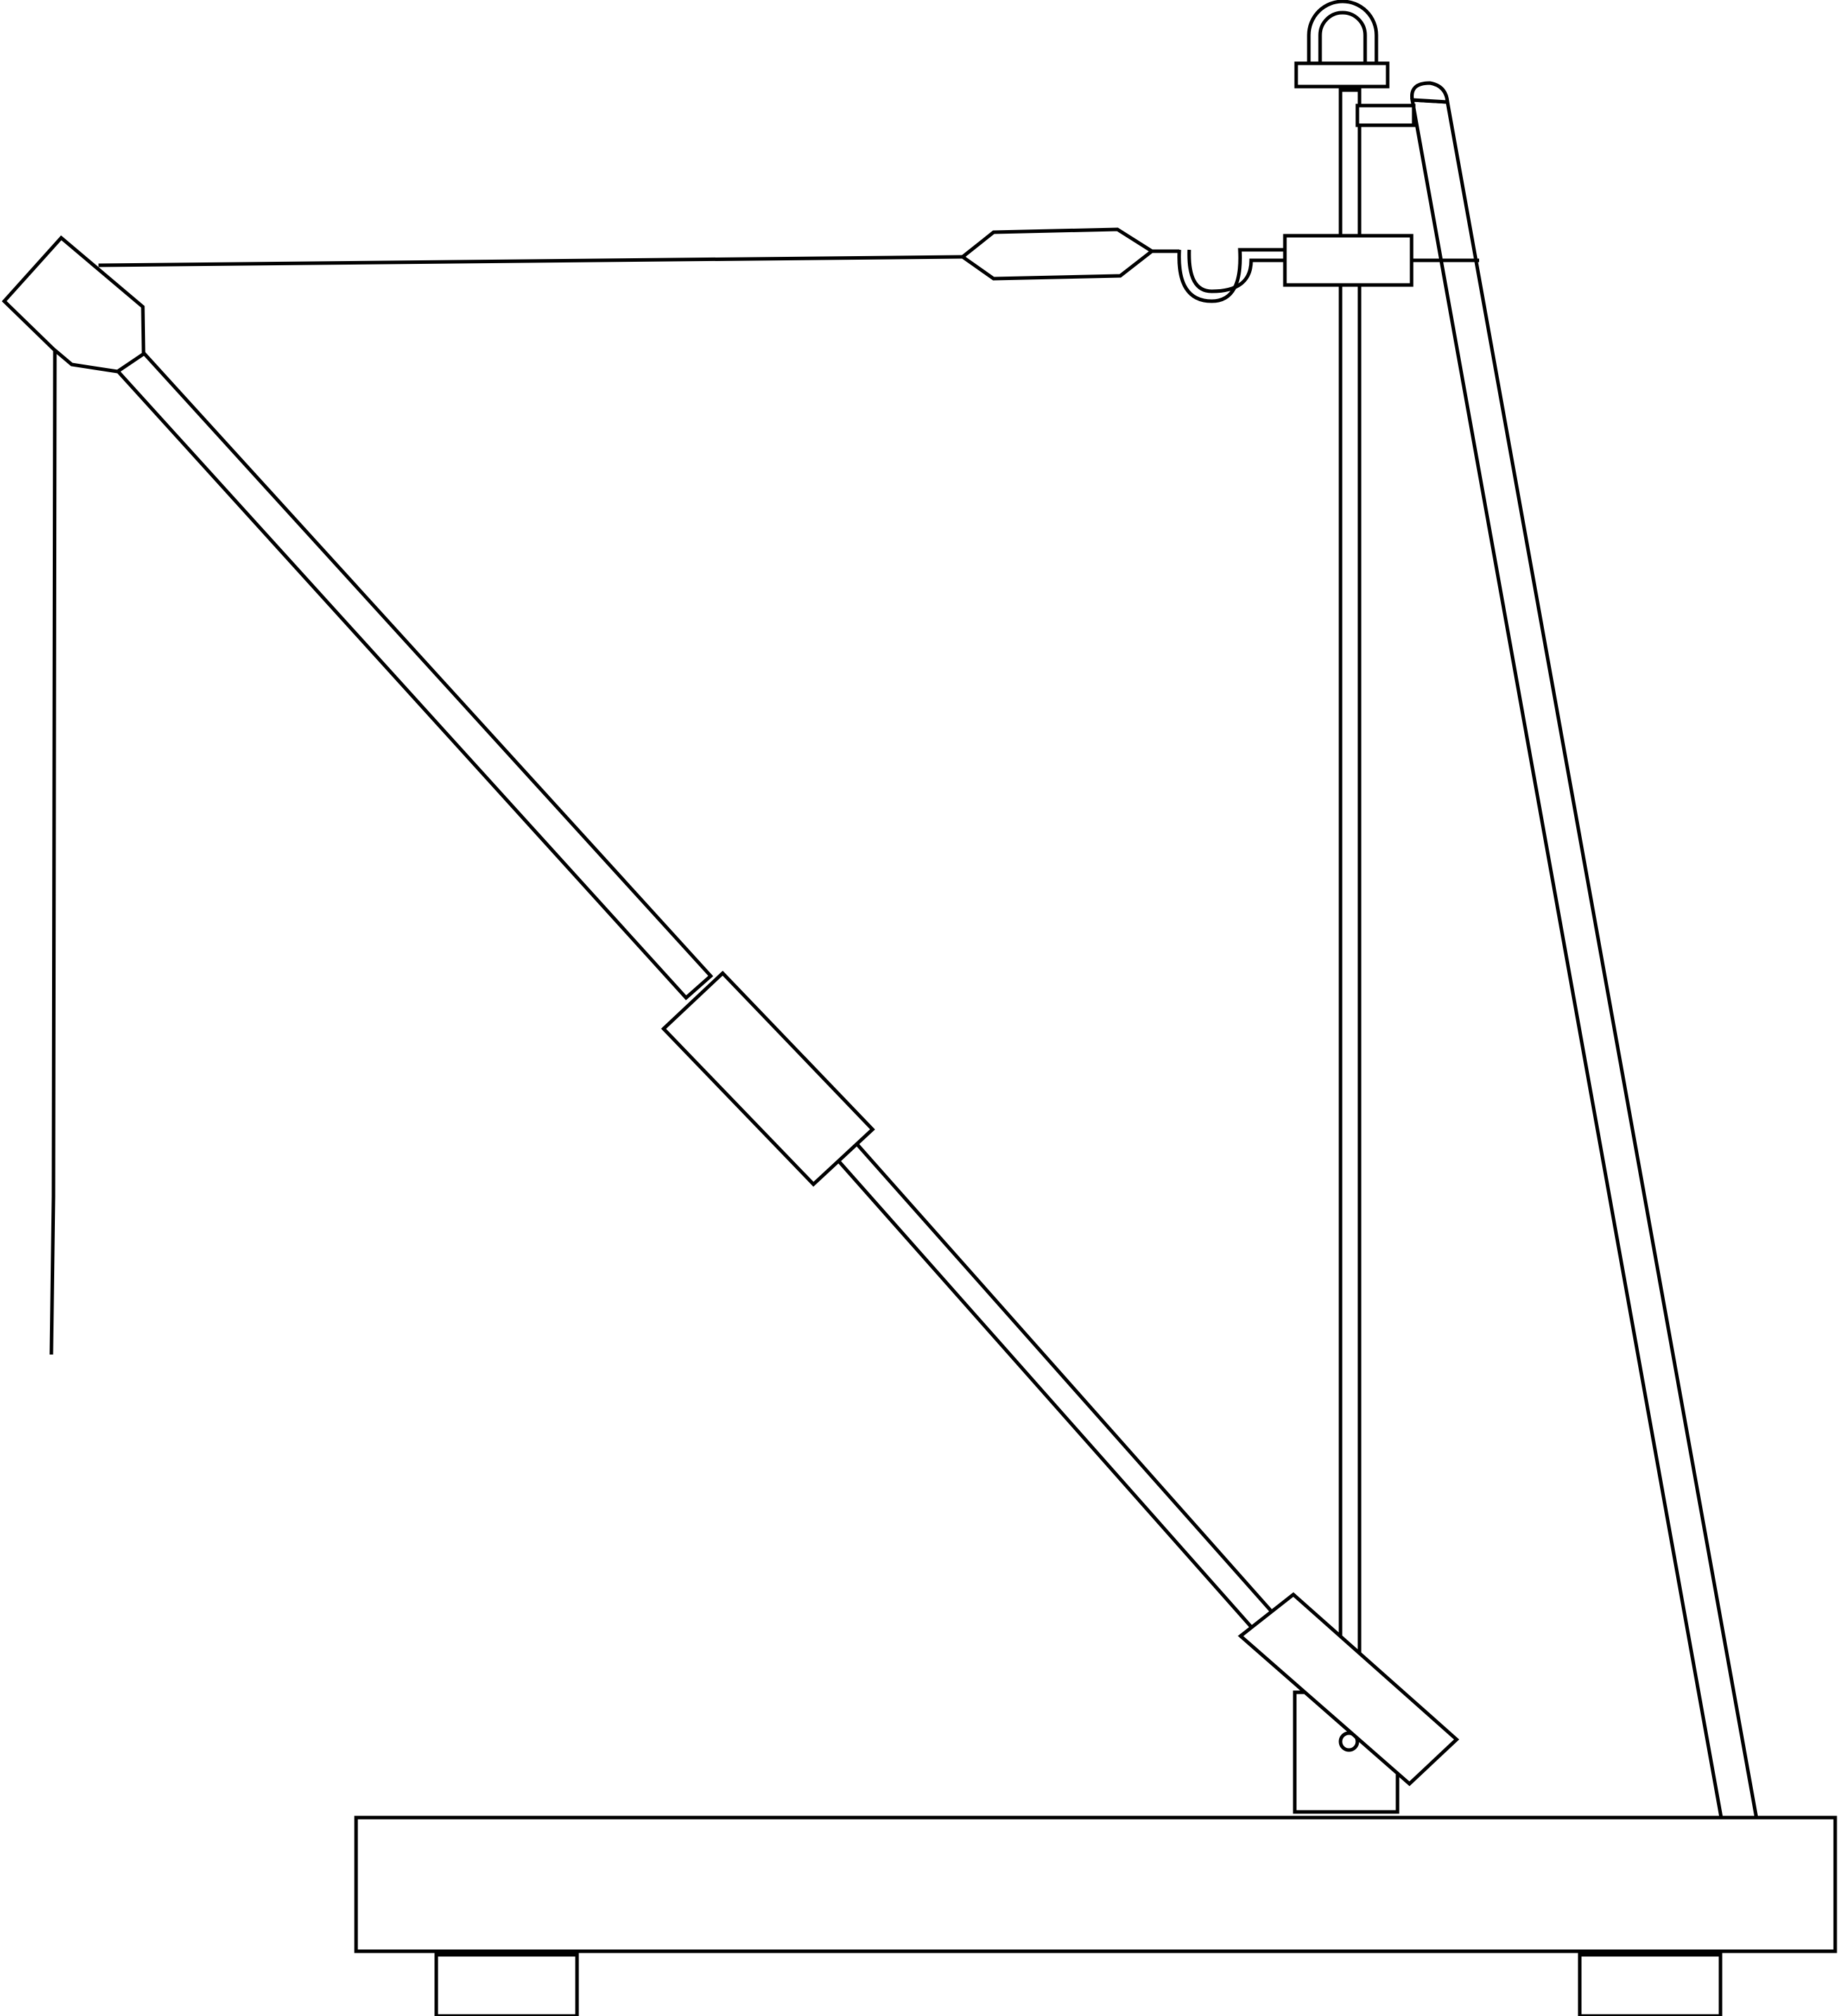 Image resolution: width=1838 pixels, height=2016 pixels. I want to click on boom-foot-block, so click(1348, 1689).